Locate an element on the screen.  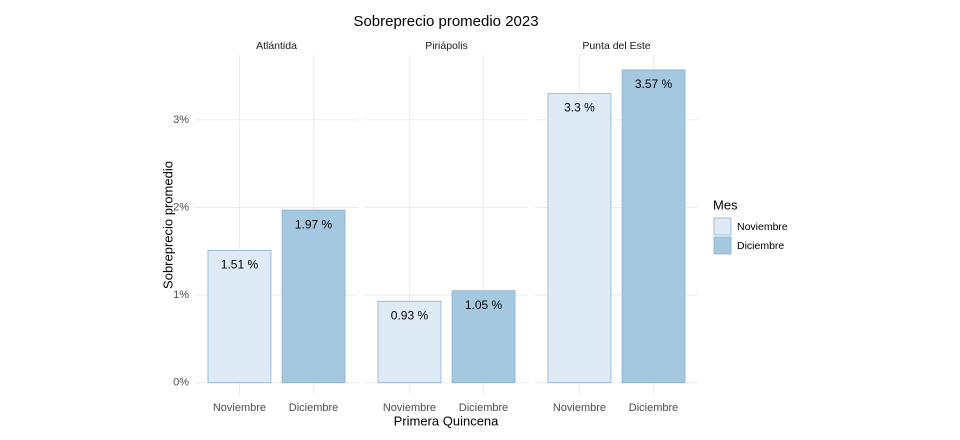
legend-label: Diciembre is located at coordinates (760, 246).